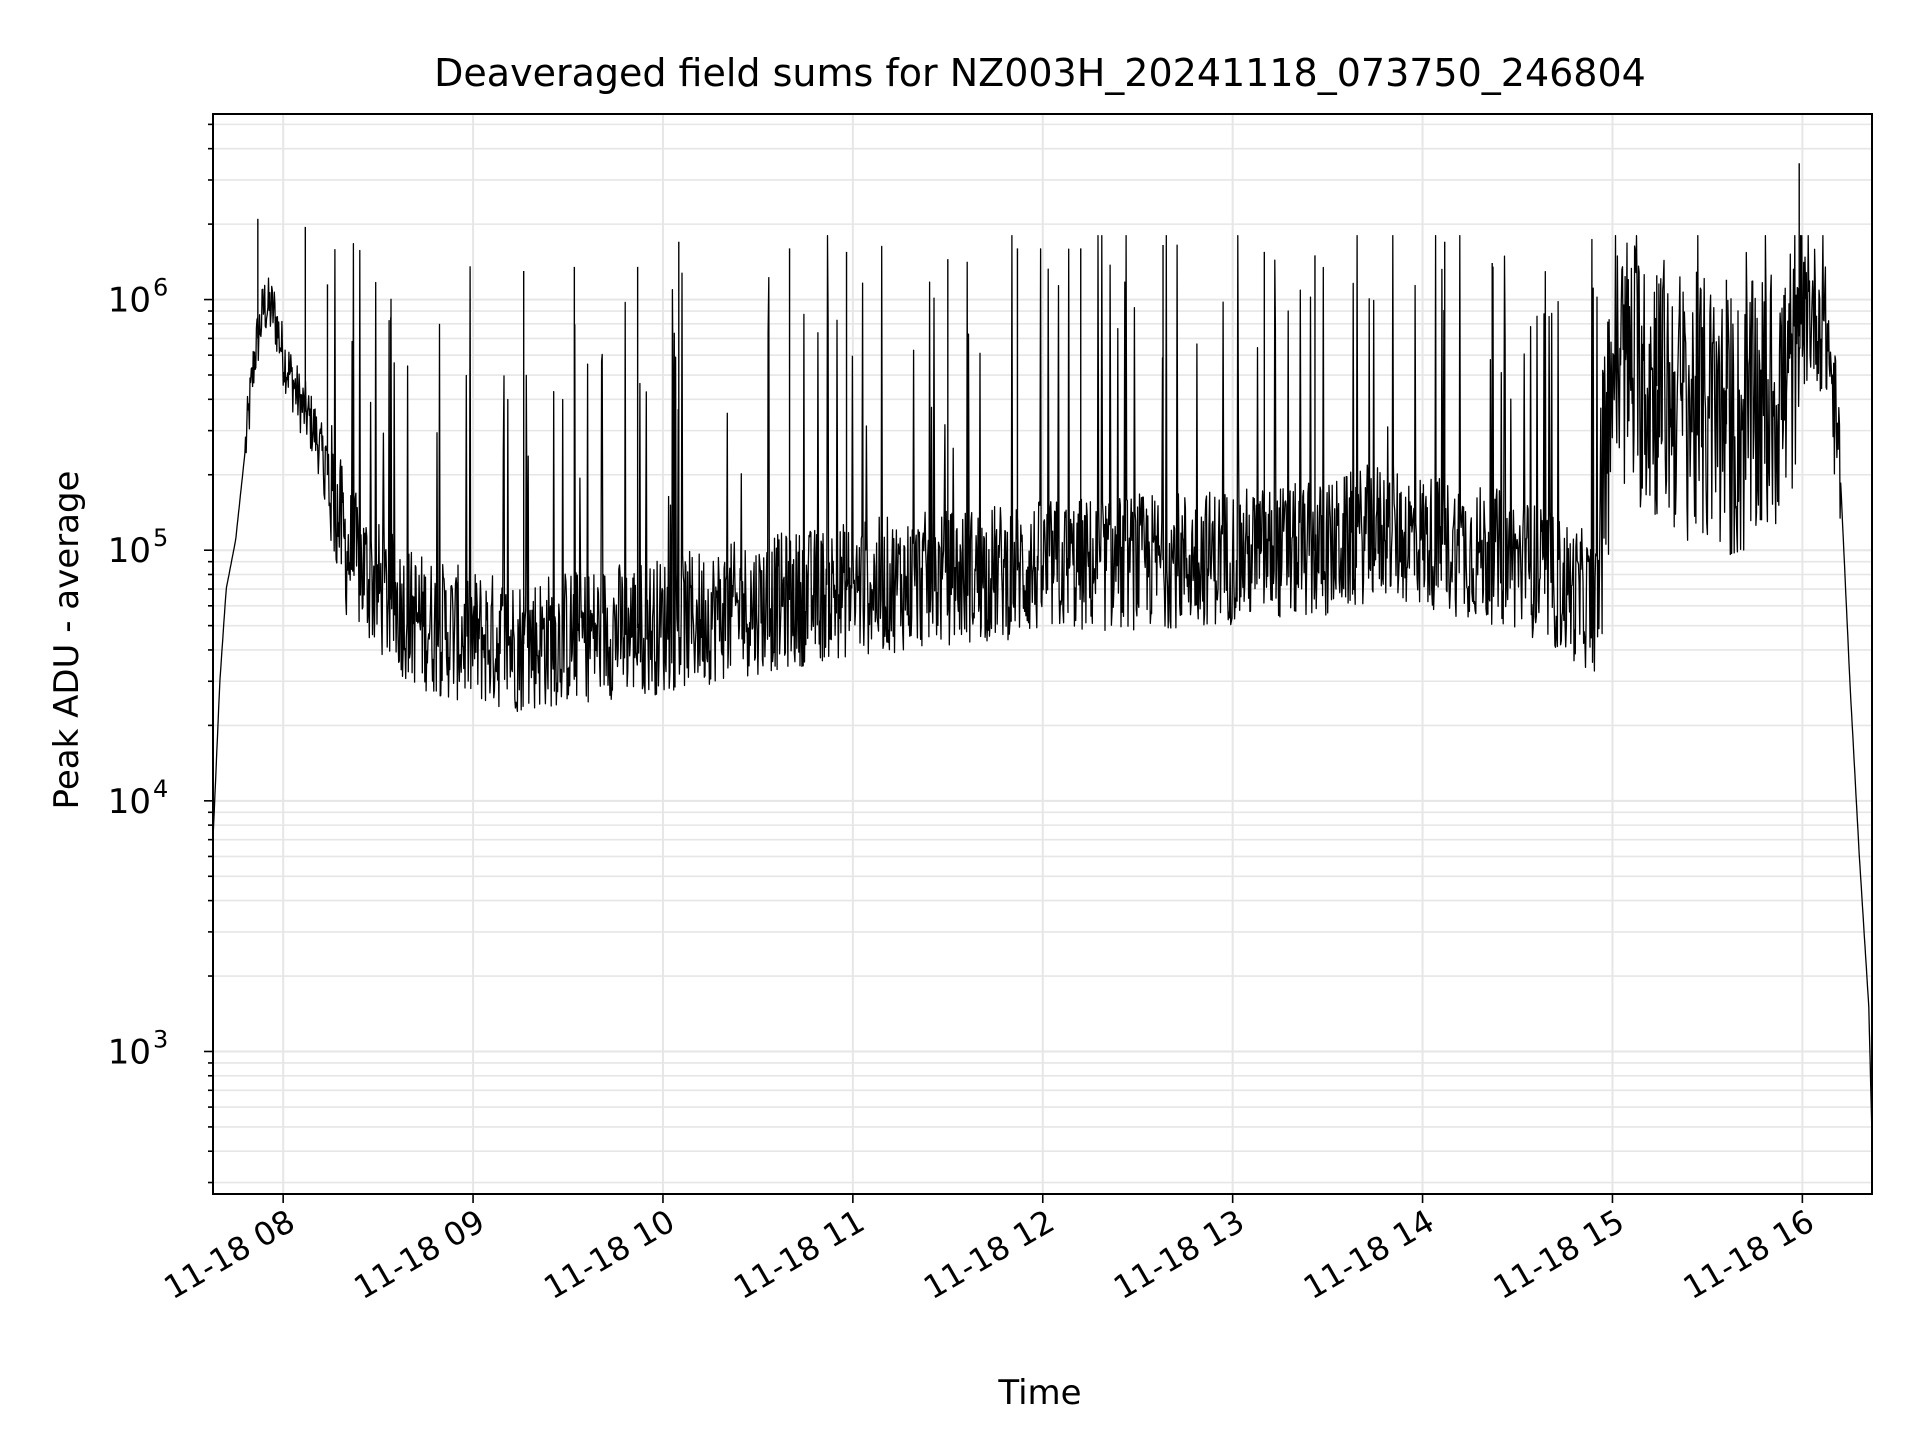  What do you see at coordinates (160, 789) in the screenshot?
I see `y-tick-label-exponent: 4` at bounding box center [160, 789].